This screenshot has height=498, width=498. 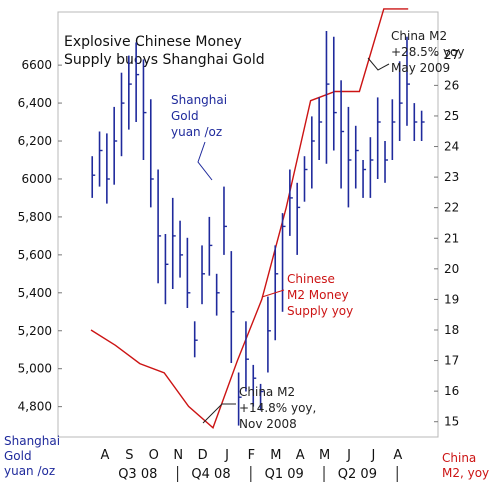 What do you see at coordinates (324, 455) in the screenshot?
I see `month-label: M` at bounding box center [324, 455].